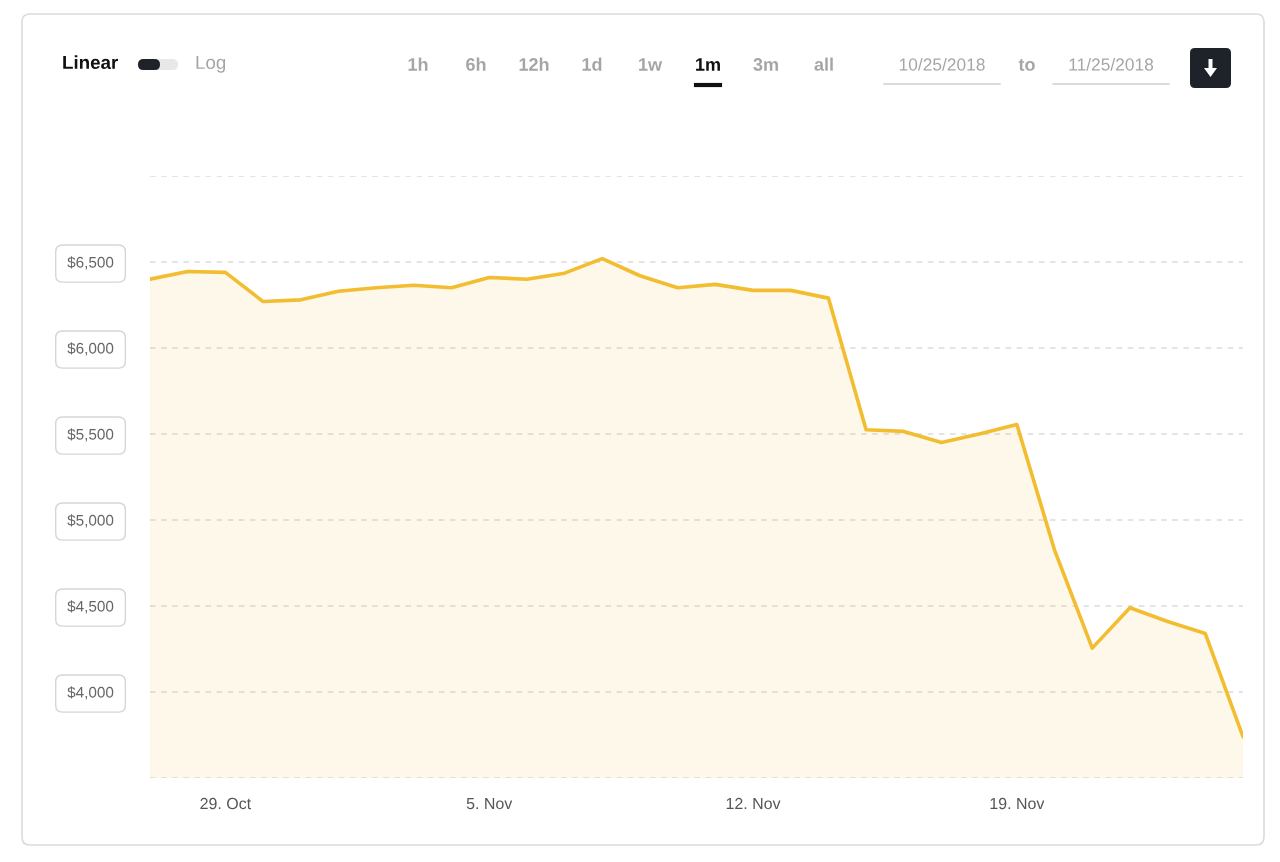 Image resolution: width=1280 pixels, height=862 pixels. I want to click on text: 1w, so click(651, 64).